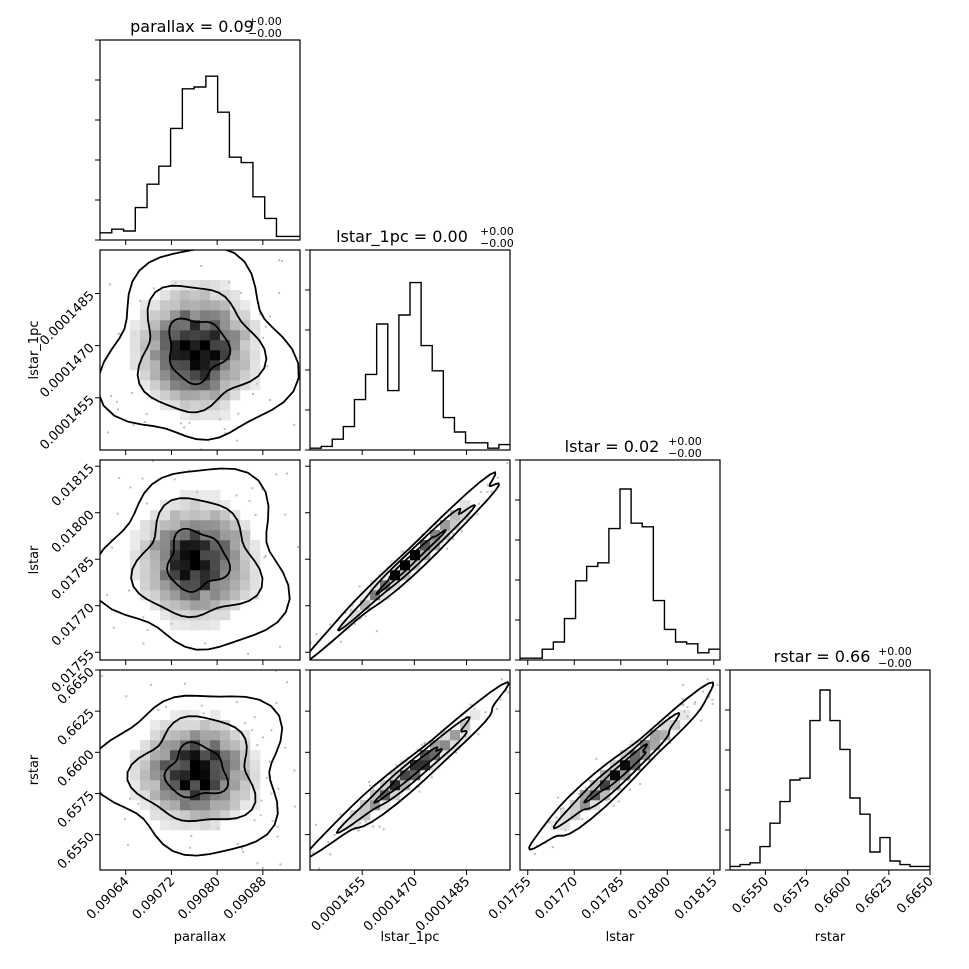  I want to click on hist-step-lstar, so click(620, 573).